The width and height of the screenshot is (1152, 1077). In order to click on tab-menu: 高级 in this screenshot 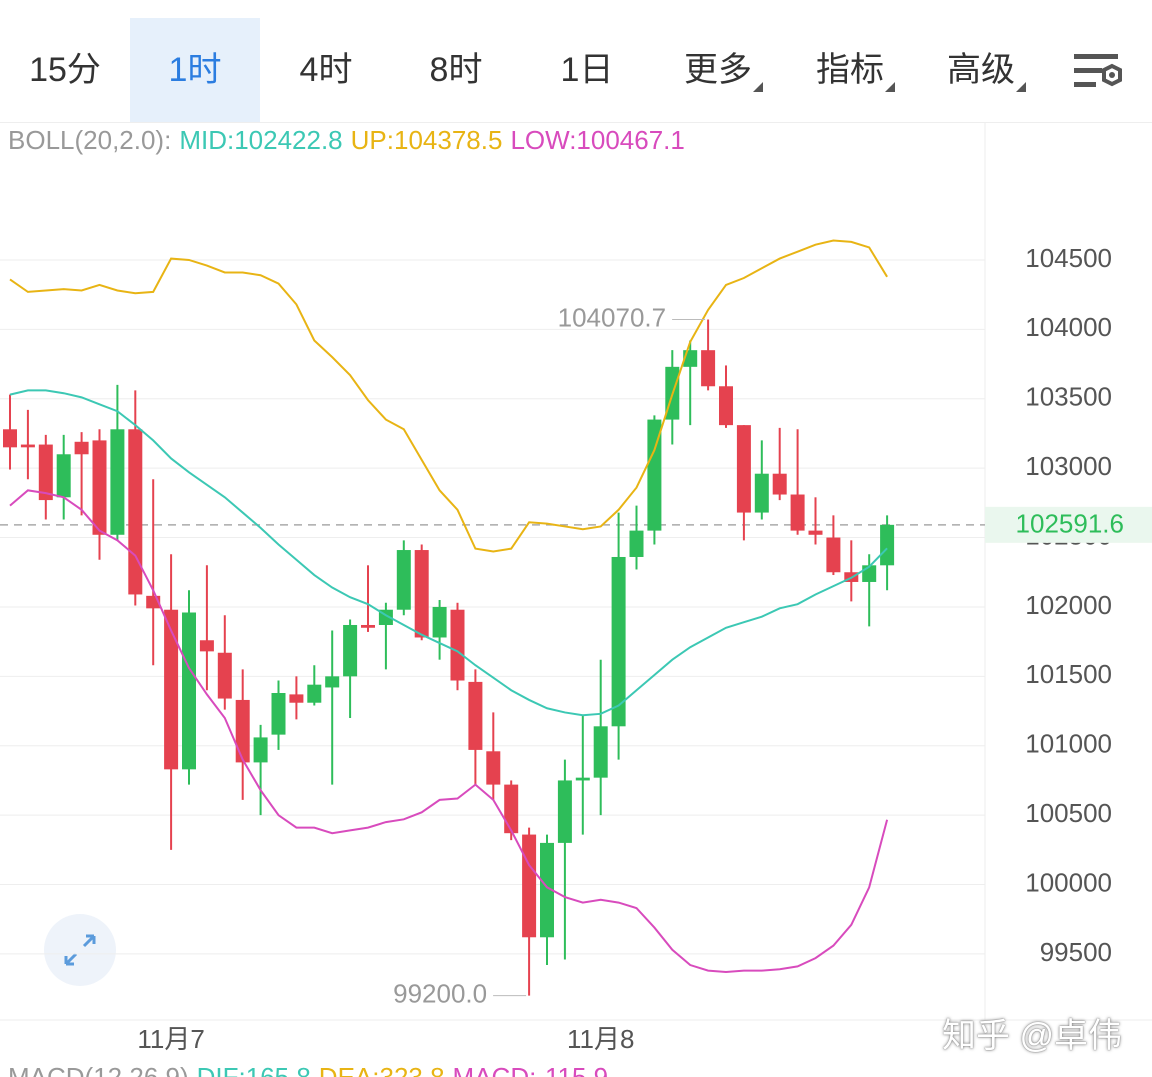, I will do `click(981, 70)`.